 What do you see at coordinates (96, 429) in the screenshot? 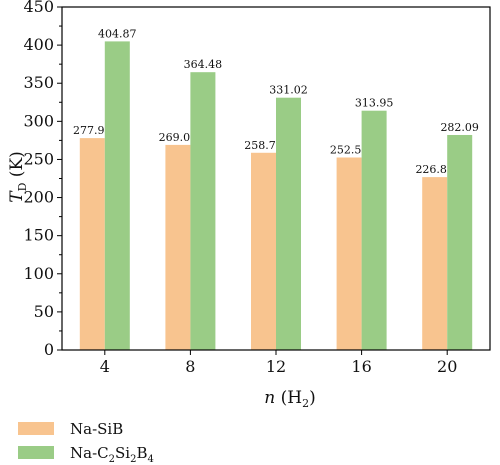
I see `legend-label-na-sib: Na-SiB` at bounding box center [96, 429].